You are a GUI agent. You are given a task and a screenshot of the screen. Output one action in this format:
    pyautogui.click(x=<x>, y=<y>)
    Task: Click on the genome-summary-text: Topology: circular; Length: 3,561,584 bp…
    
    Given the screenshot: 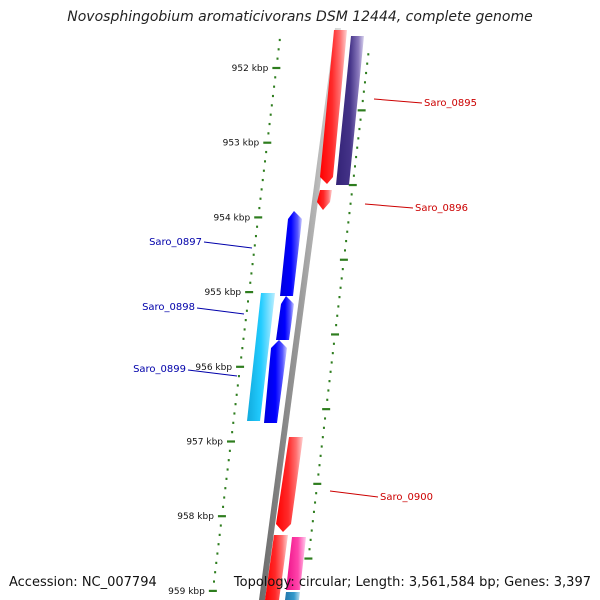 What is the action you would take?
    pyautogui.click(x=412, y=582)
    